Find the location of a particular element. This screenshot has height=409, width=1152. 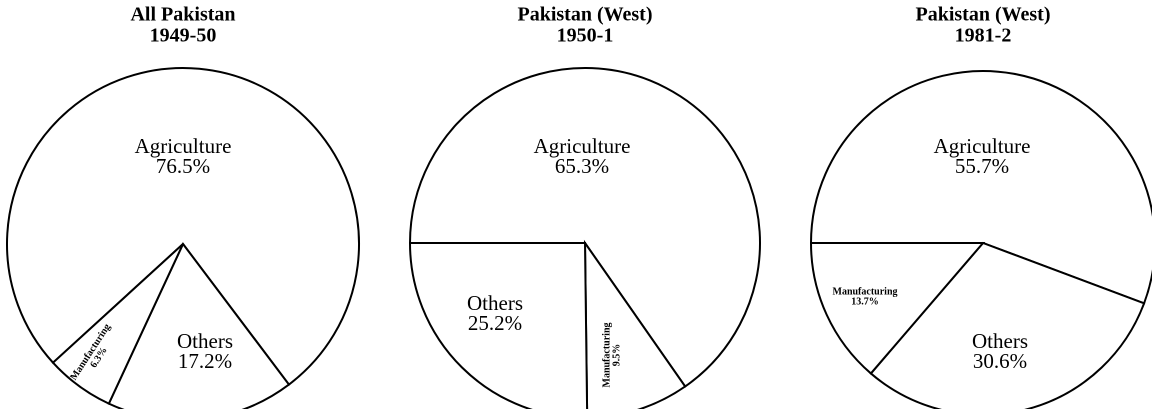

value-label: 65.3% is located at coordinates (582, 166).